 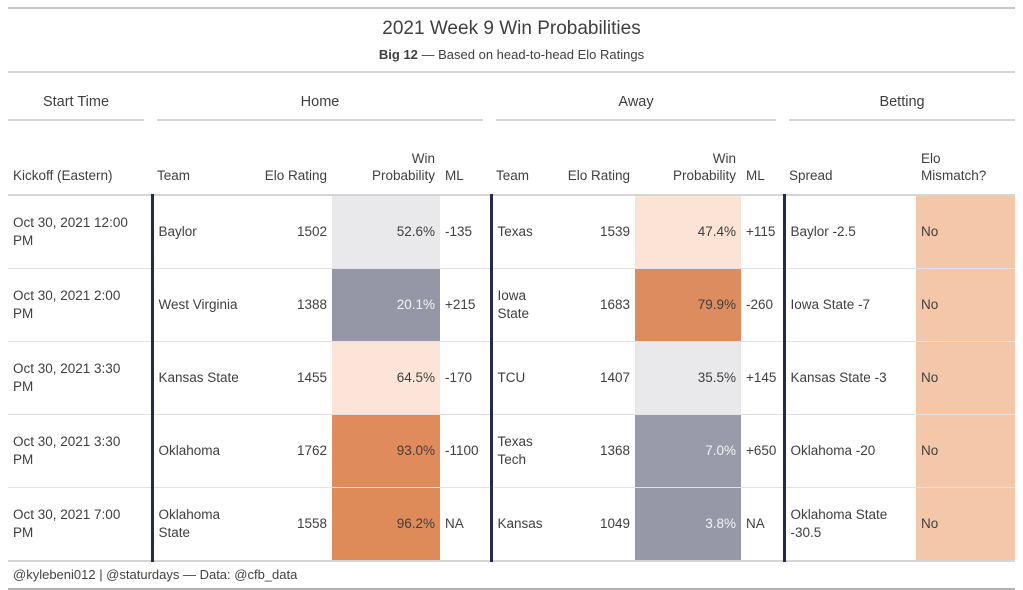 What do you see at coordinates (526, 158) in the screenshot?
I see `col-away-team: Team` at bounding box center [526, 158].